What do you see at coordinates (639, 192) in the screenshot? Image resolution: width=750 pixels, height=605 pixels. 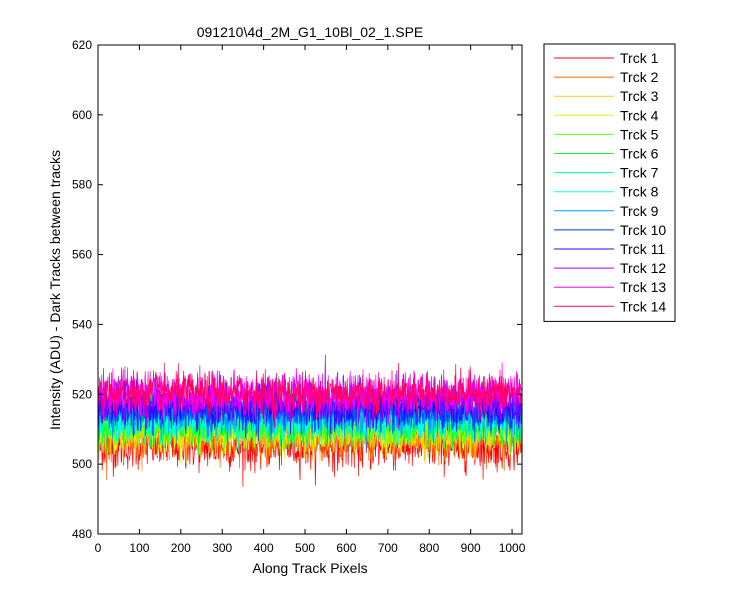 I see `legend-label-8: Trck 8` at bounding box center [639, 192].